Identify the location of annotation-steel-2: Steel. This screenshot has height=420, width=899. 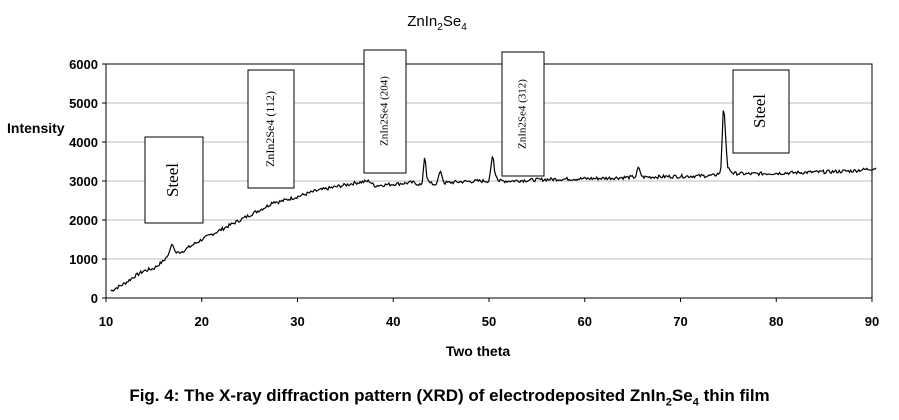
(761, 111).